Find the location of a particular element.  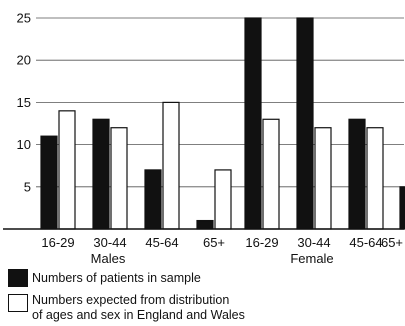

x-tick-label-0: 16-29 is located at coordinates (57, 242).